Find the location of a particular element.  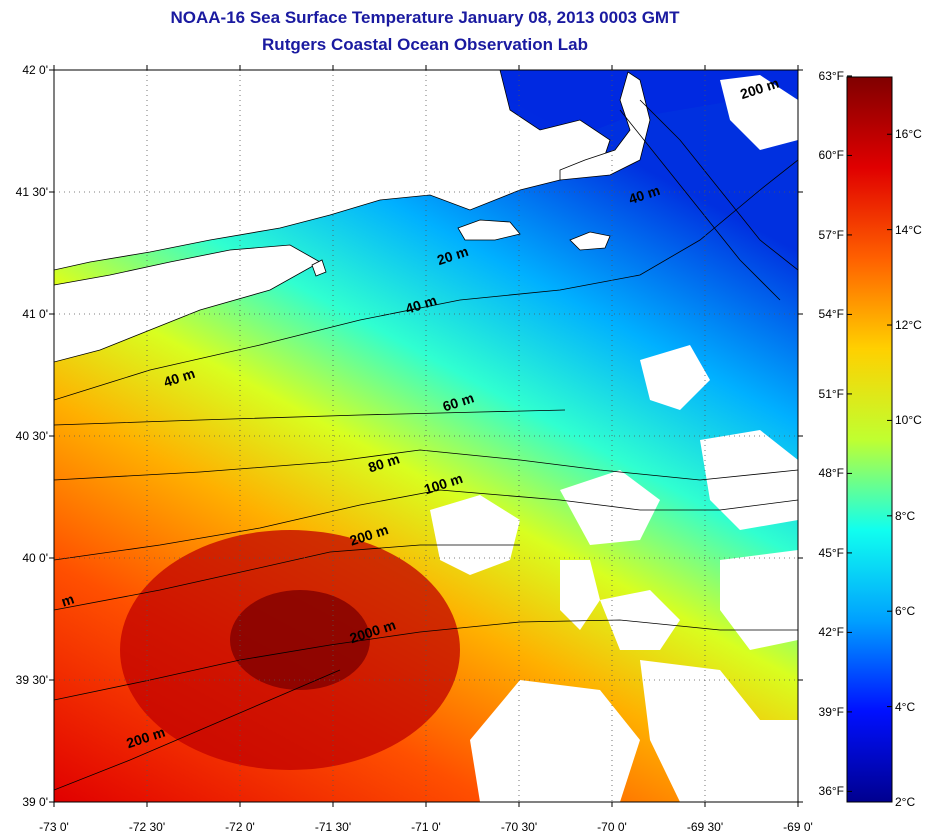

lon-tick-label: -72 30' is located at coordinates (147, 827).